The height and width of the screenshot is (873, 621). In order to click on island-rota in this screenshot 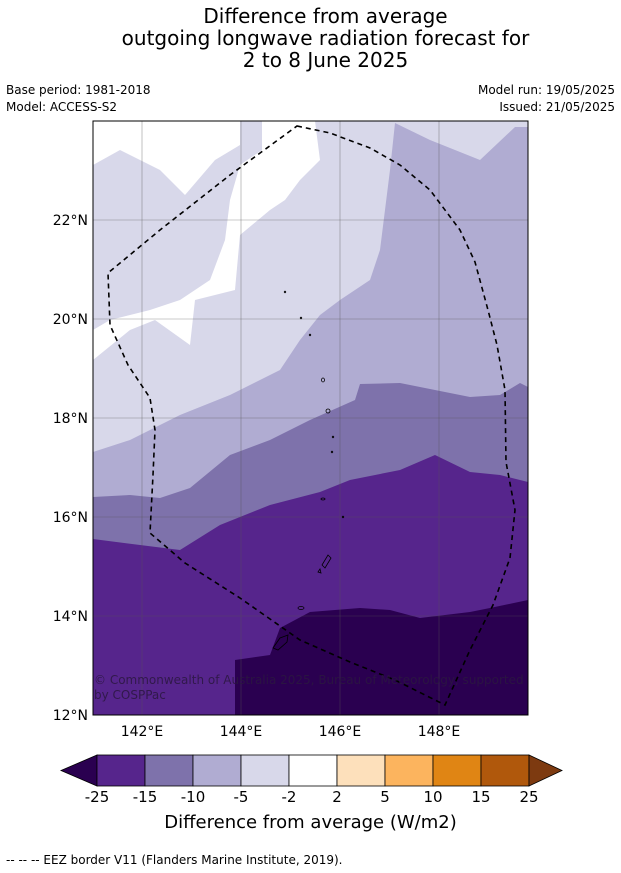, I will do `click(301, 608)`.